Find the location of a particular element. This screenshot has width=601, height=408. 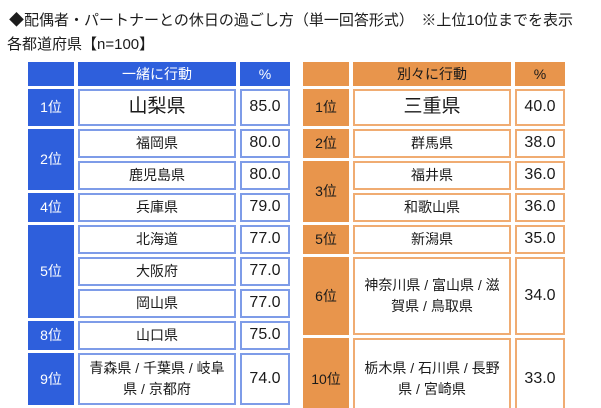

percent-cell: 40.0 is located at coordinates (540, 107).